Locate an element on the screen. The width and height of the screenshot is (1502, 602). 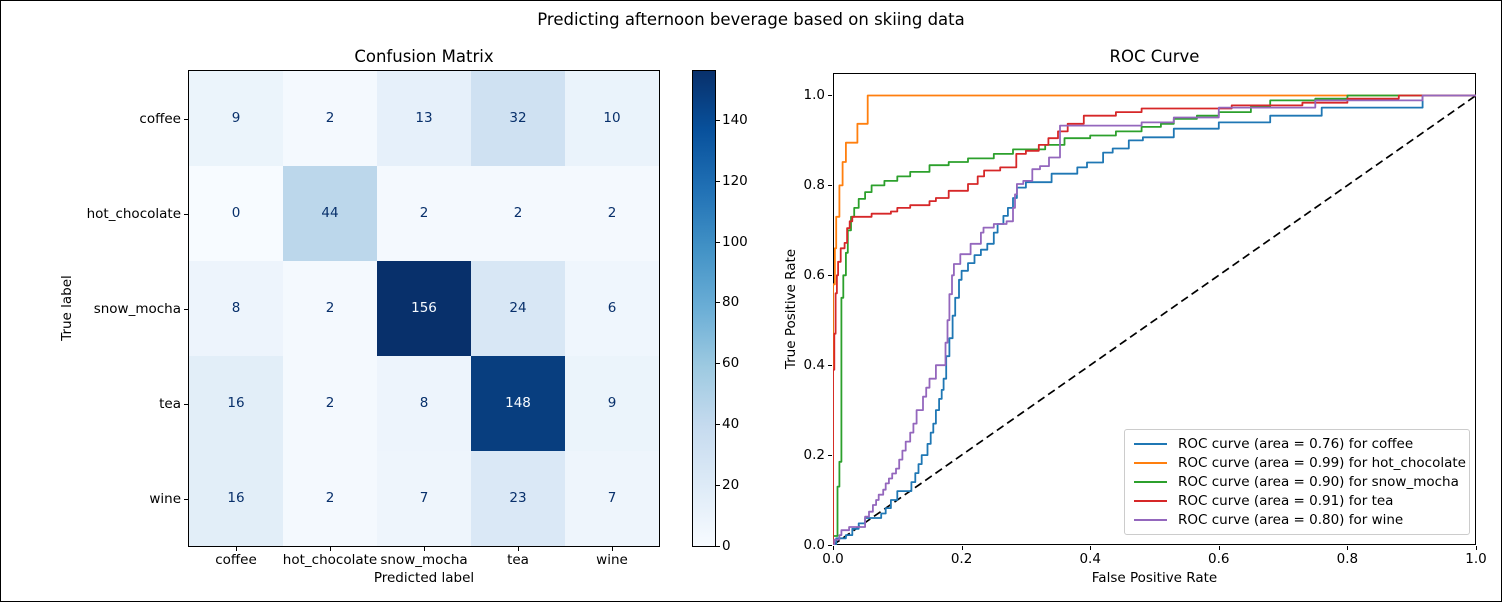
matrix-cell-wine-wine: 7 is located at coordinates (612, 498).